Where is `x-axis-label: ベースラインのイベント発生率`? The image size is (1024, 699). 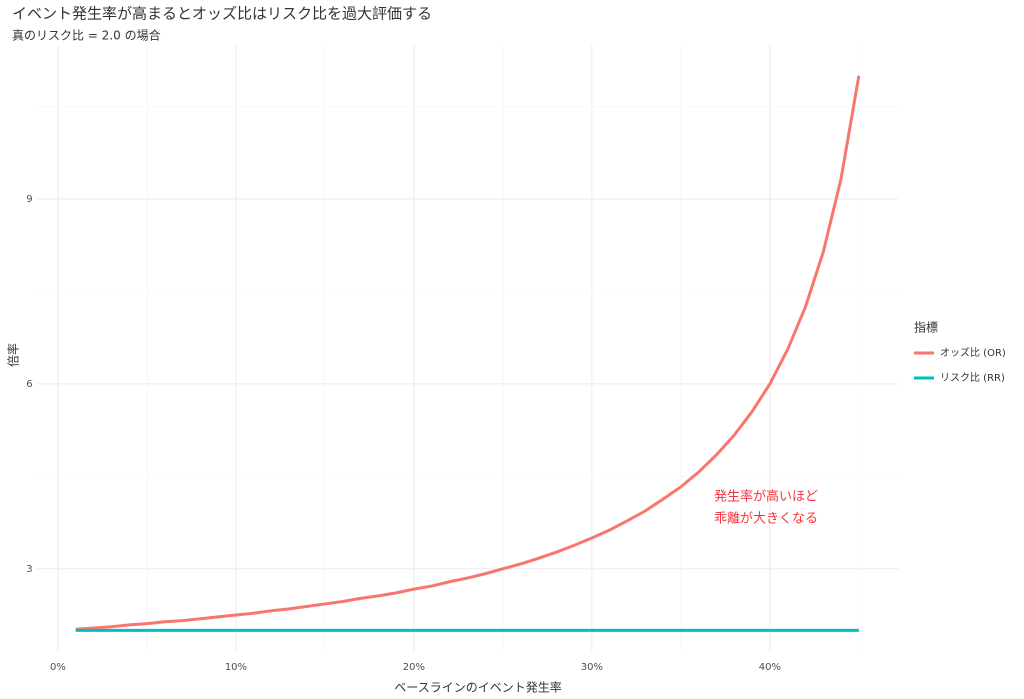
x-axis-label: ベースラインのイベント発生率 is located at coordinates (477, 687).